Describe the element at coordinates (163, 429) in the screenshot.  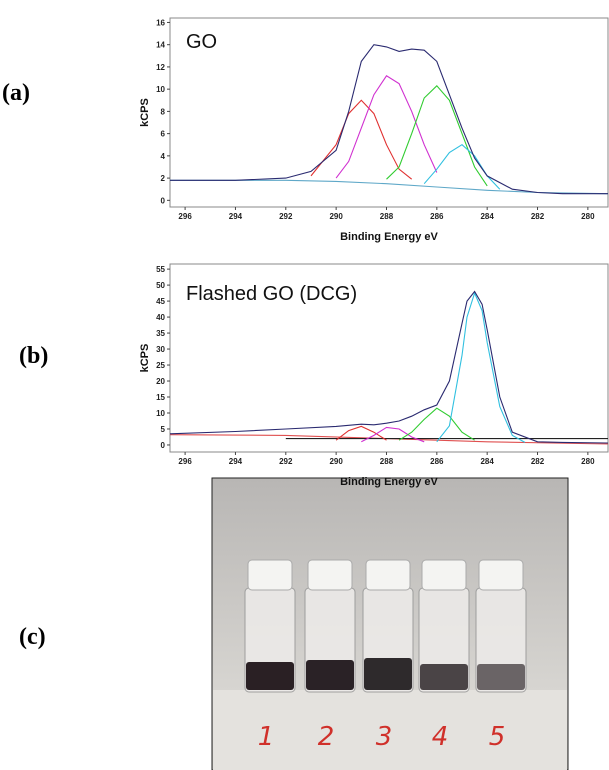
I see `y-tick-label: 5` at that location.